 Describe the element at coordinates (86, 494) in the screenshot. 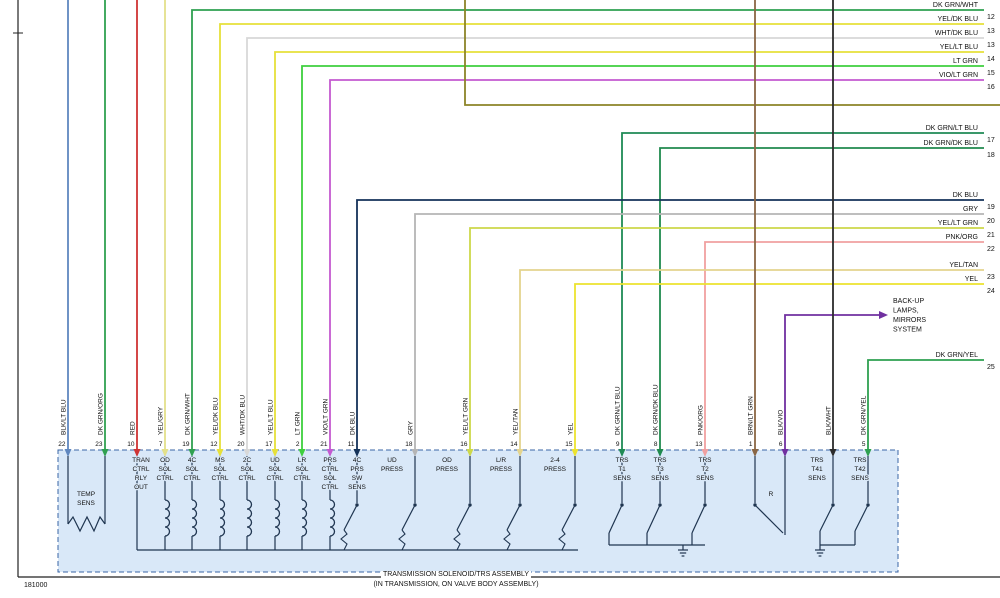

I see `component-label: TEMP` at that location.